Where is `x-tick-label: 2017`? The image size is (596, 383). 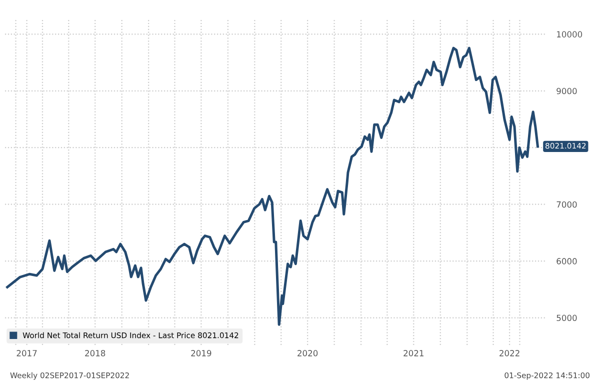
x-tick-label: 2017 is located at coordinates (26, 353).